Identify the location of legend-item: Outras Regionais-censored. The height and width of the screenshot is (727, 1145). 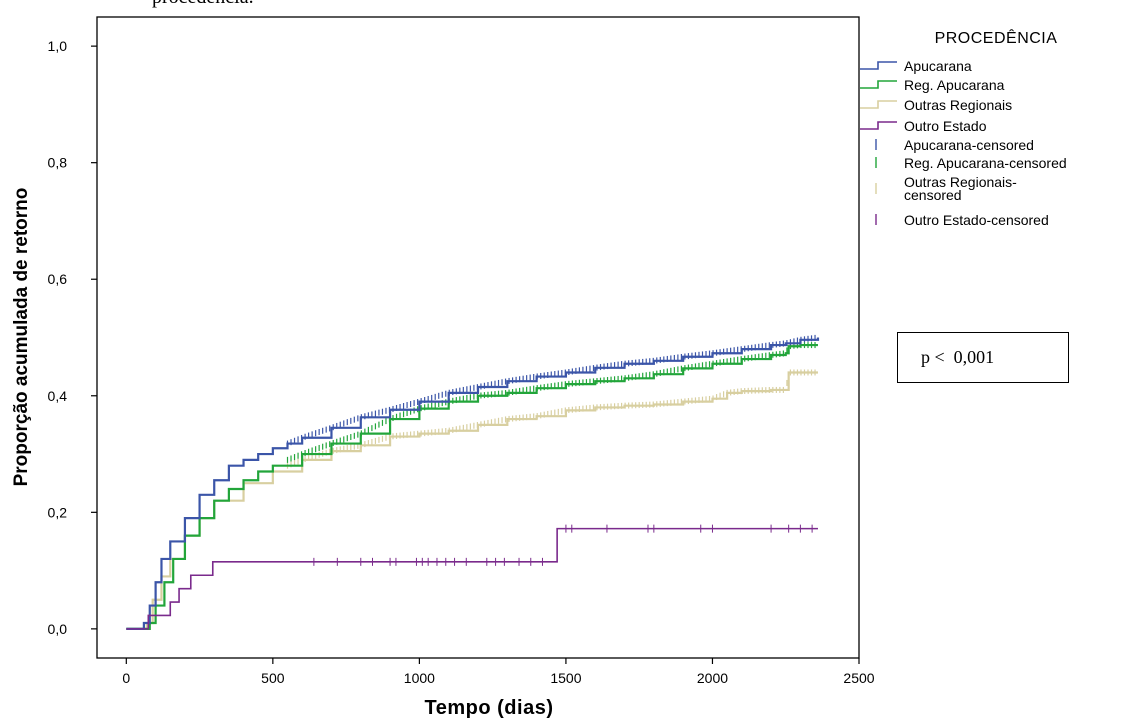
(946, 188).